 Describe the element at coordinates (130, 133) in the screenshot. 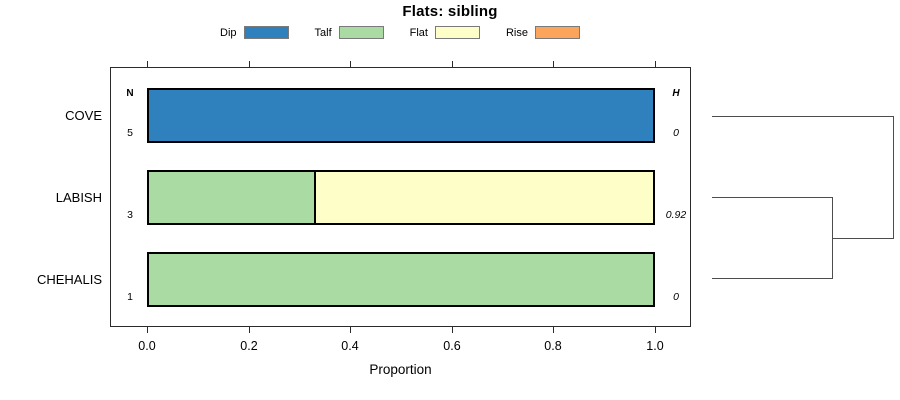

I see `n-value-cove: 5` at that location.